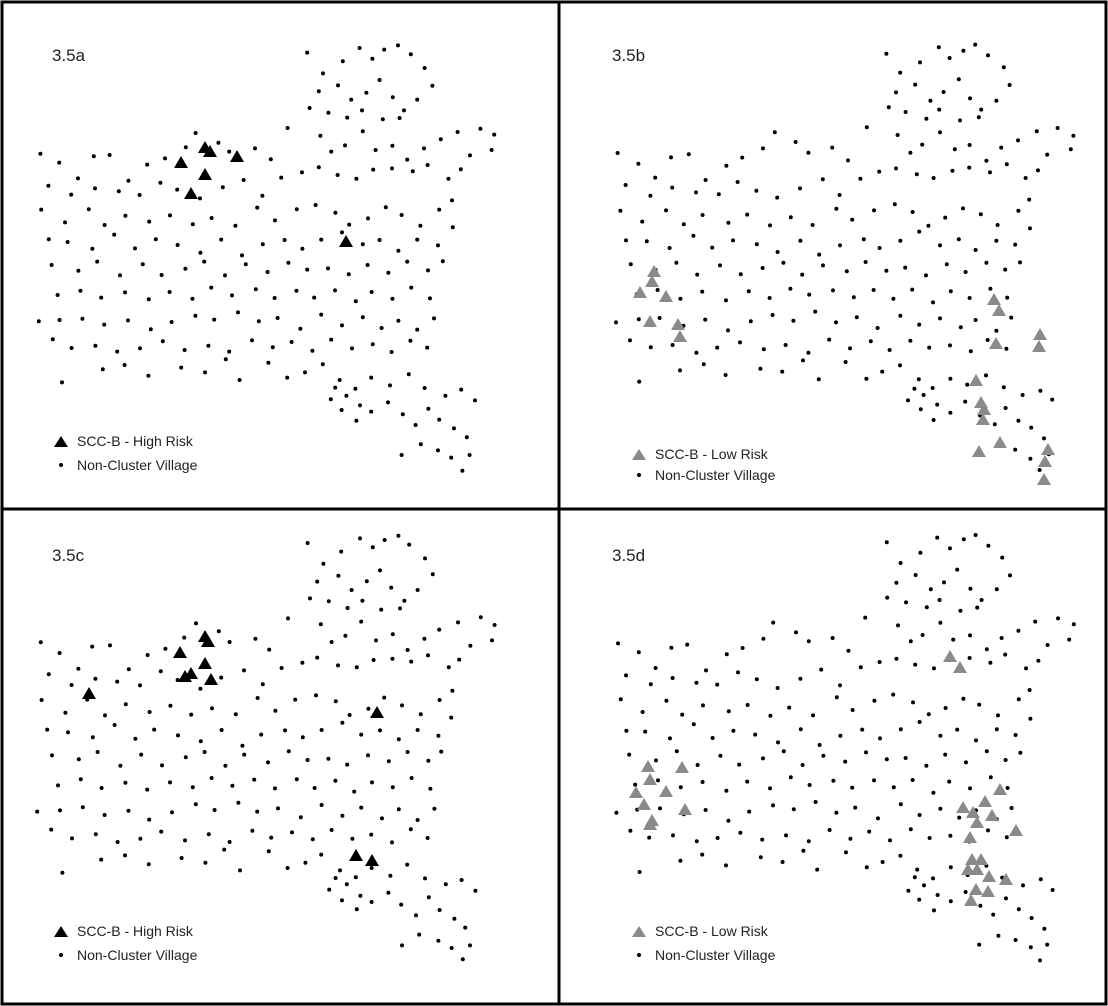 The image size is (1108, 1006). I want to click on legend: SCC-B - High Risk Non-Cluster Village, so click(126, 453).